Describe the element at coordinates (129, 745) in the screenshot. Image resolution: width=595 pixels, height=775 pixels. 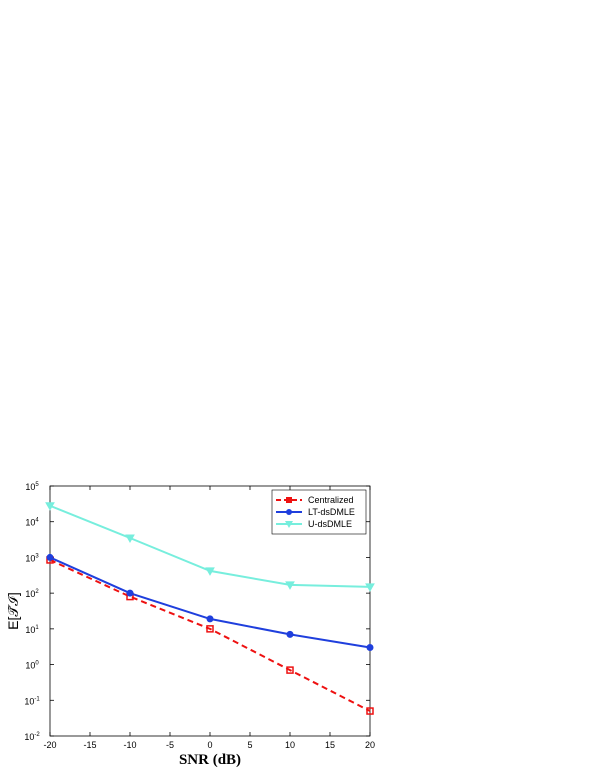
I see `x-tick-label: -10` at that location.